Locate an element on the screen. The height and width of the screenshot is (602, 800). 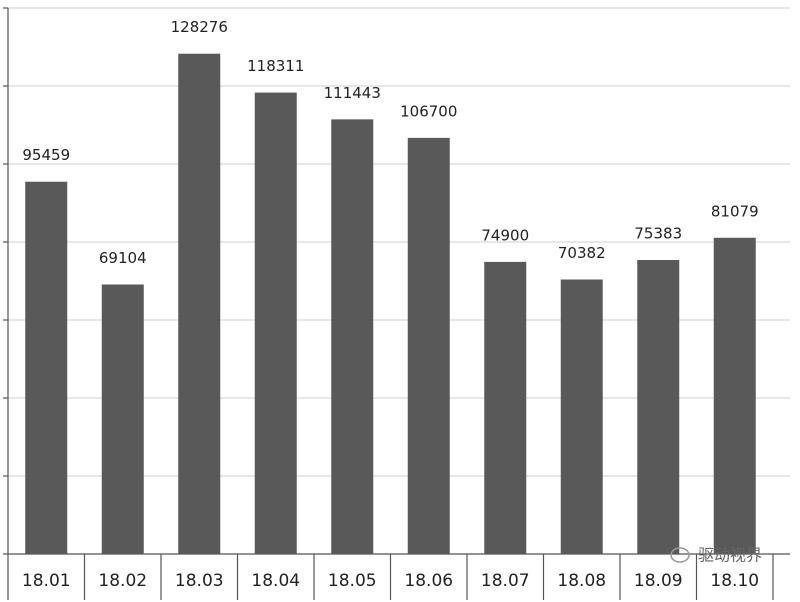
data-label: 70382 is located at coordinates (582, 253).